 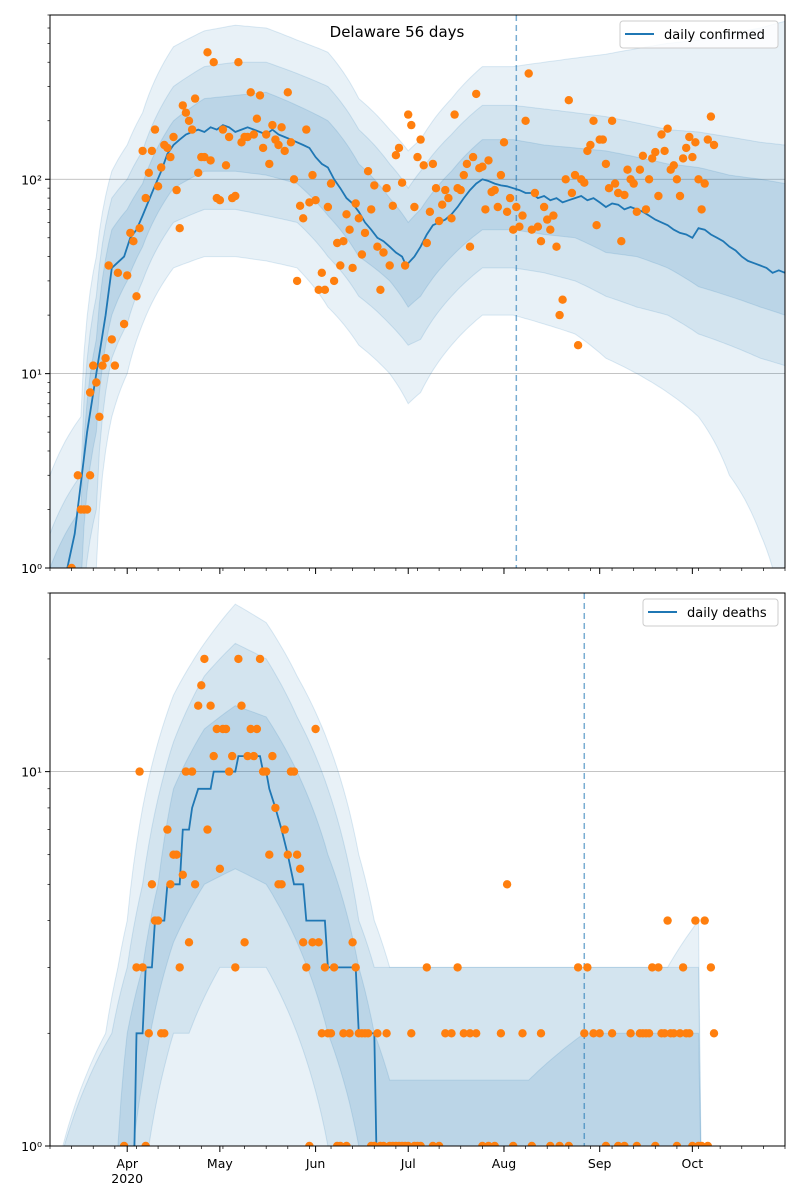 I want to click on legend-label: daily confirmed, so click(x=714, y=35).